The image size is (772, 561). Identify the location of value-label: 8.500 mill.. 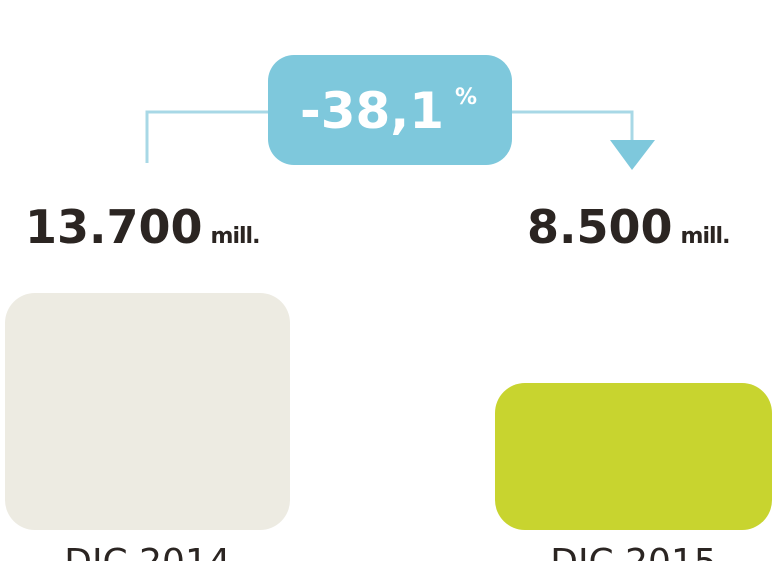
(628, 227).